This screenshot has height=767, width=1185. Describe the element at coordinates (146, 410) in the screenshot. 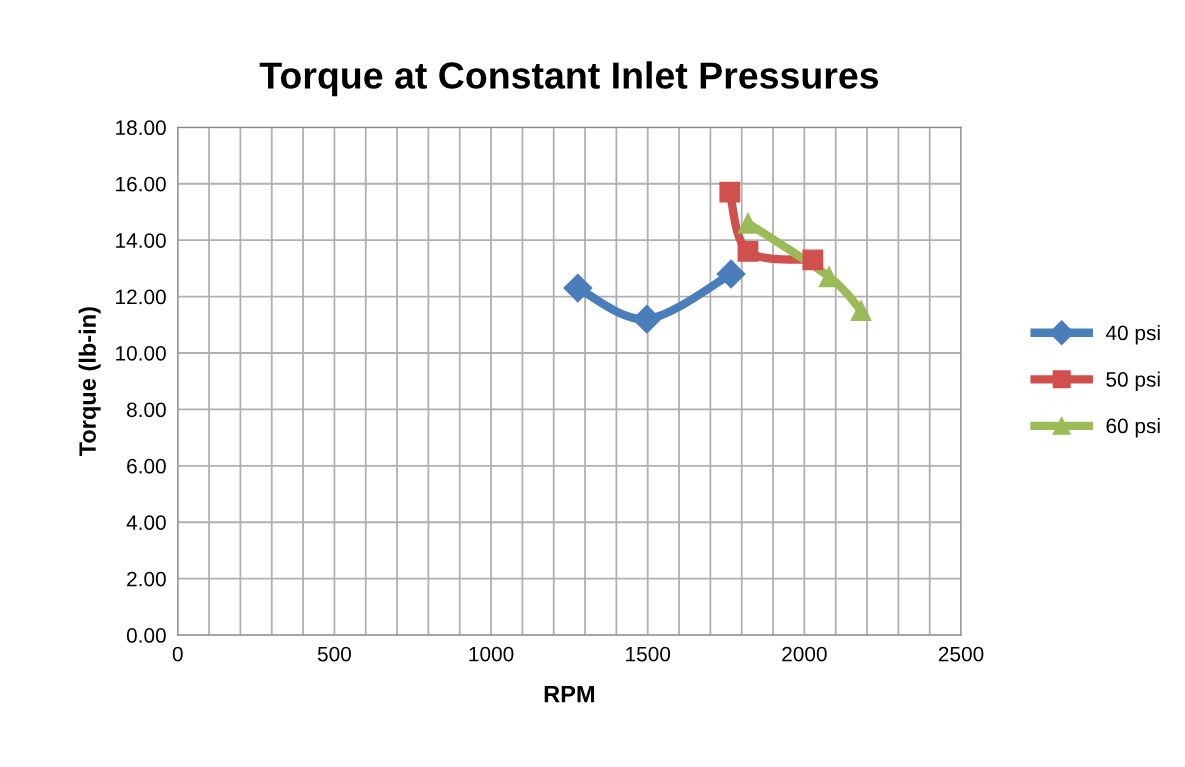

I see `y-tick-label: 8.00` at that location.